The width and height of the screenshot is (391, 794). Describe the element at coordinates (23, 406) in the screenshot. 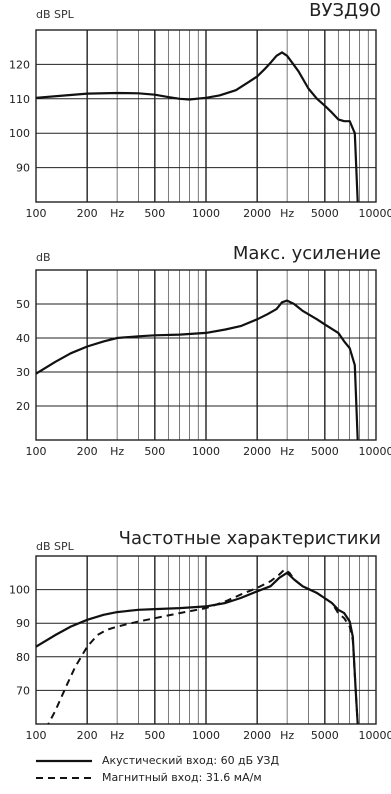

I see `y-tick-label: 20` at that location.